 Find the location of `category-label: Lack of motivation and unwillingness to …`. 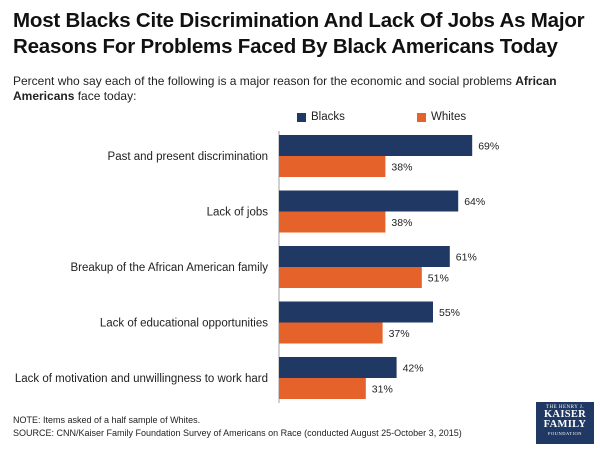

category-label: Lack of motivation and unwillingness to … is located at coordinates (141, 379).